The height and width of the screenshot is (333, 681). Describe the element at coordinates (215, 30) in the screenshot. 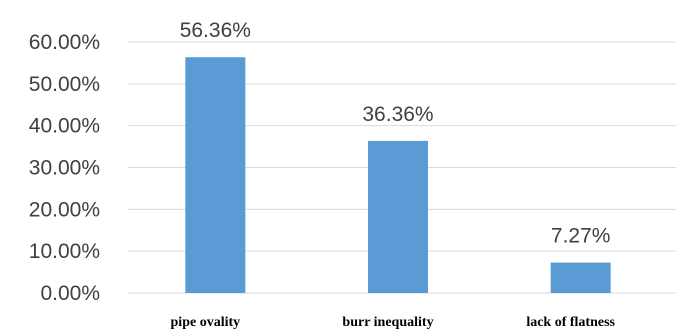

I see `data-label: 56.36%` at that location.